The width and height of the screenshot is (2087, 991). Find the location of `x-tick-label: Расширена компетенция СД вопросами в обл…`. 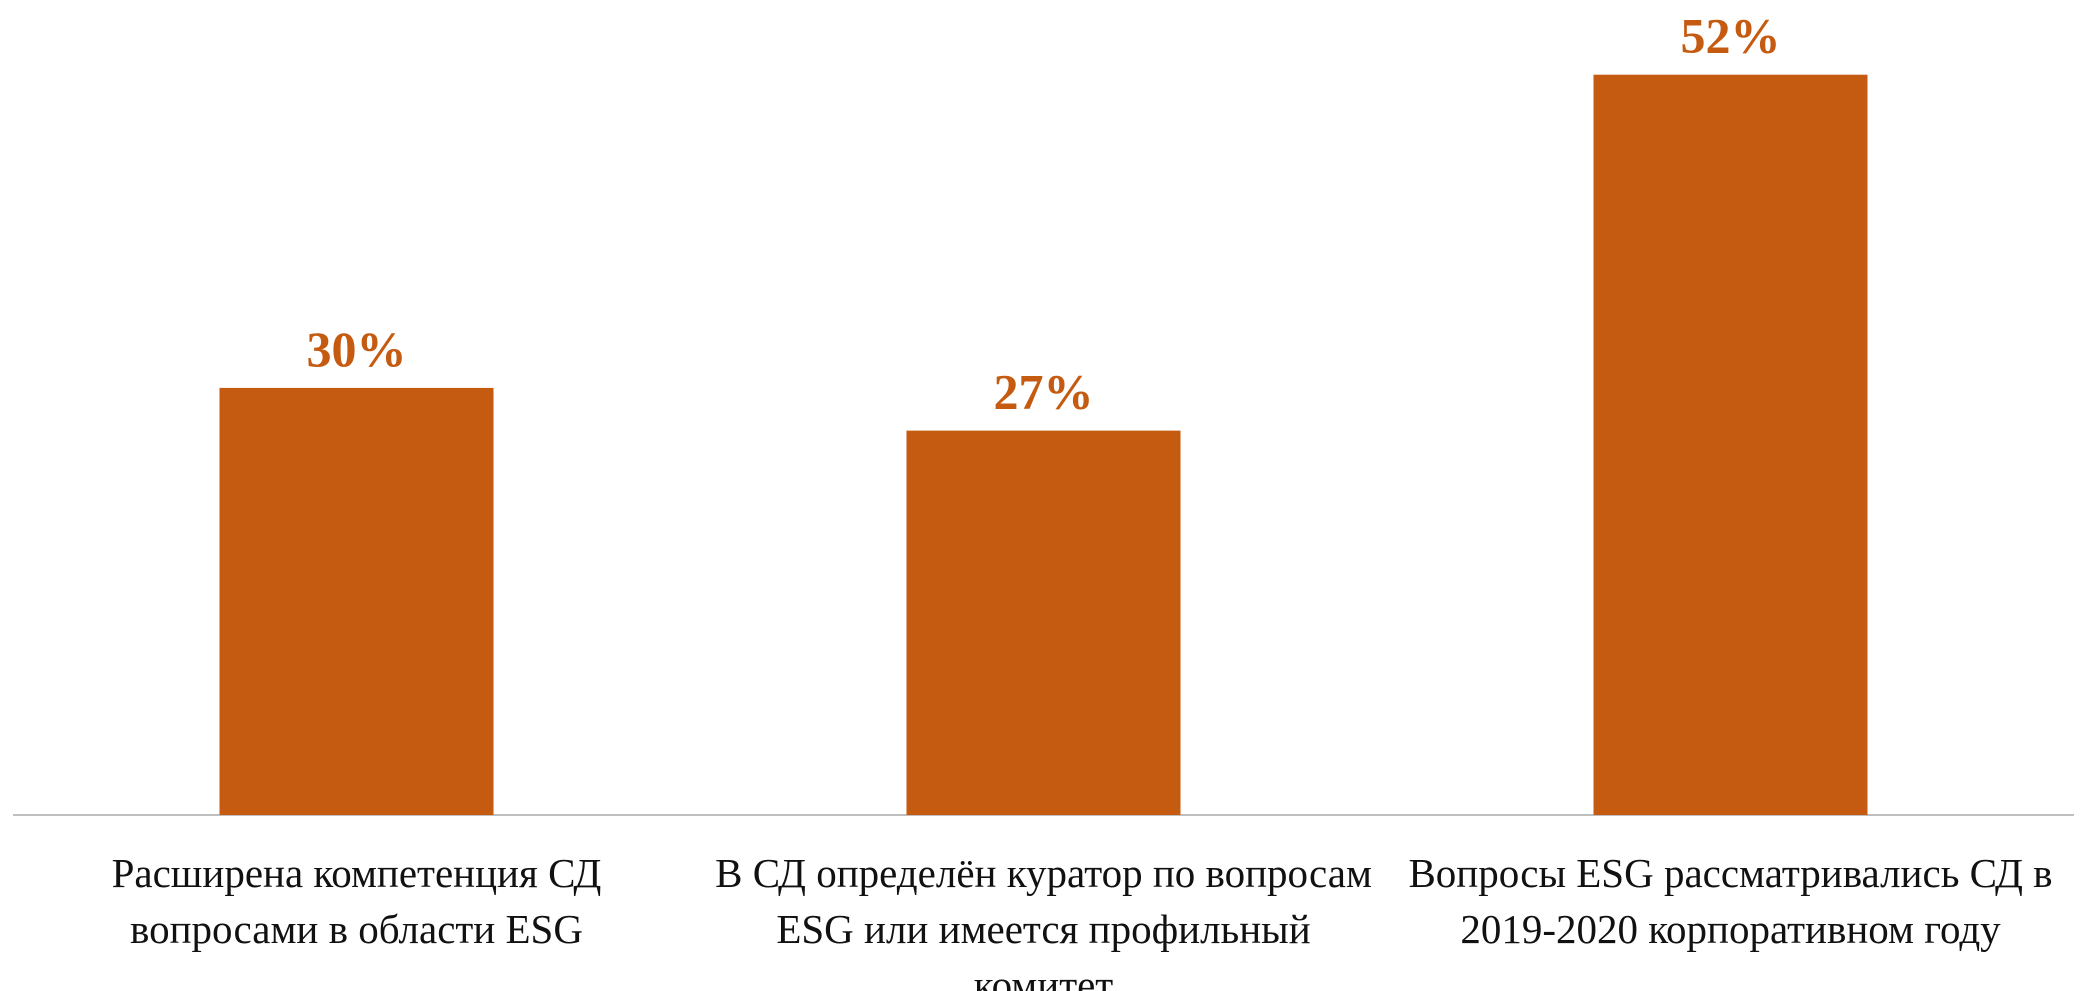

x-tick-label: Расширена компетенция СД вопросами в обл… is located at coordinates (356, 901).